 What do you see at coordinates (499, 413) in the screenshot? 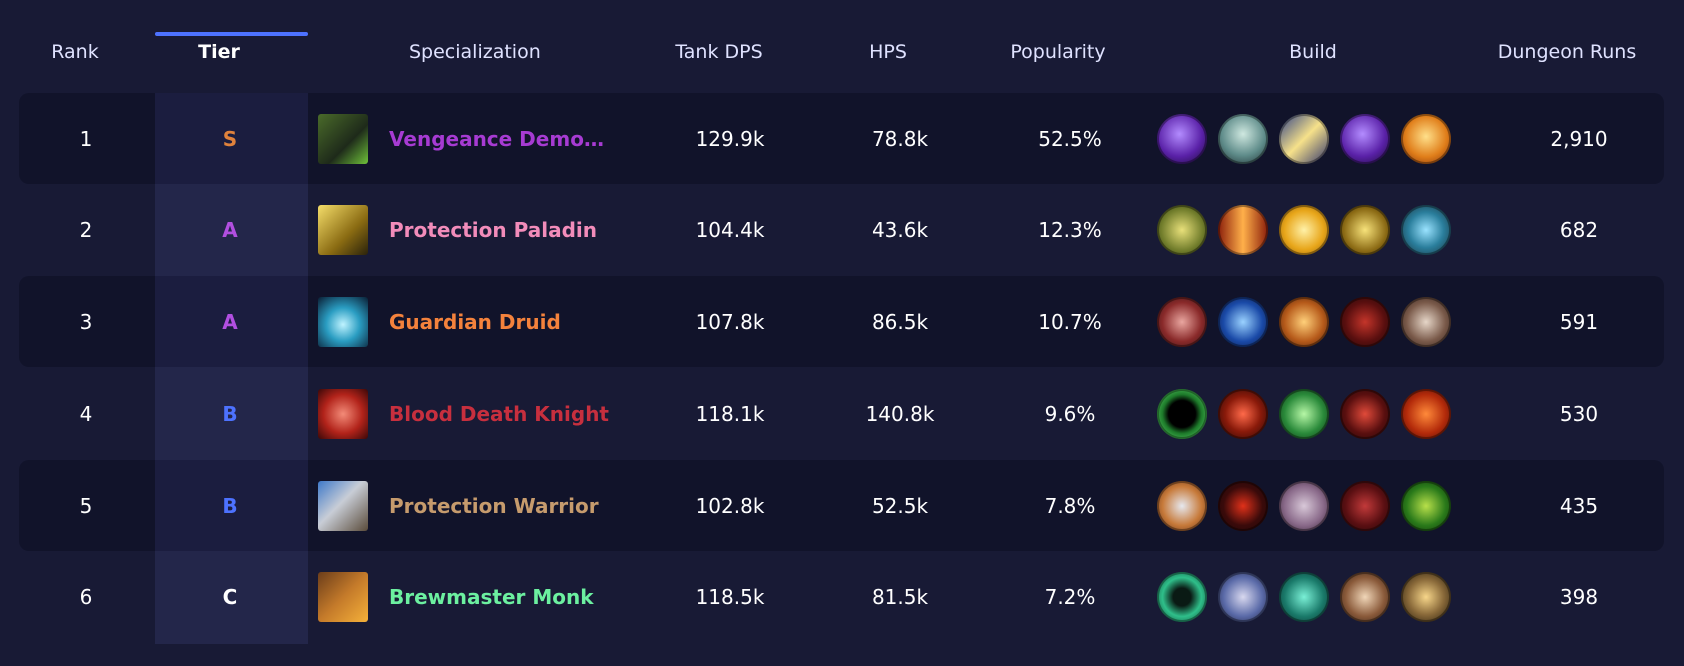
I see `spec-name: Blood Death Knight` at bounding box center [499, 413].